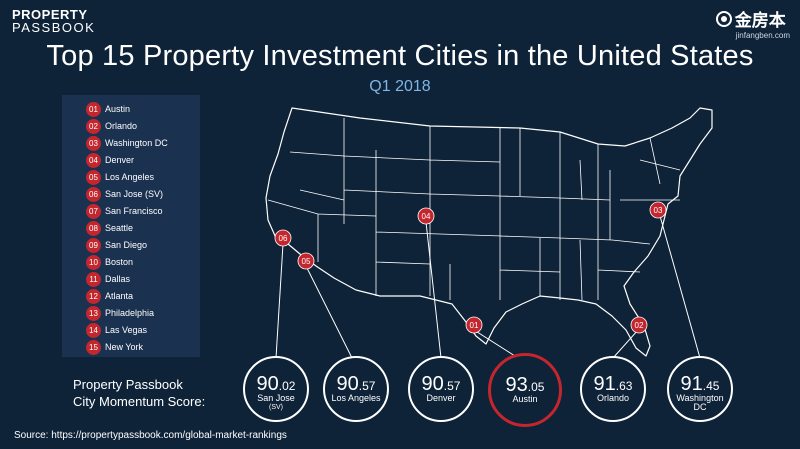 The width and height of the screenshot is (800, 449). What do you see at coordinates (625, 344) in the screenshot?
I see `connector-orlando` at bounding box center [625, 344].